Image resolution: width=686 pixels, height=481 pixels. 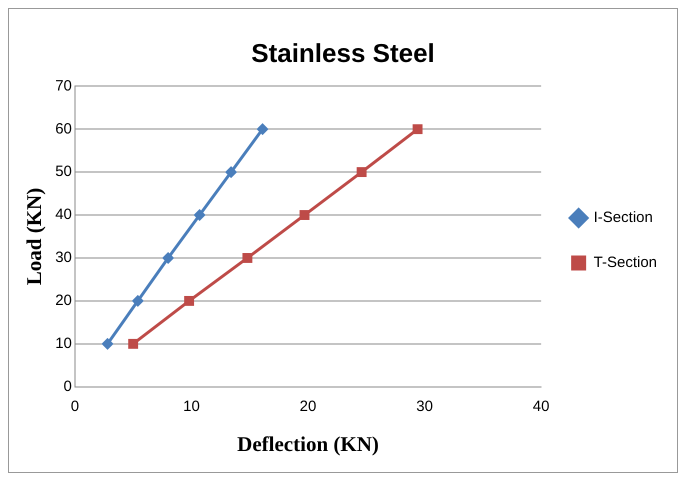 I want to click on x-tick-label: 40, so click(x=541, y=406).